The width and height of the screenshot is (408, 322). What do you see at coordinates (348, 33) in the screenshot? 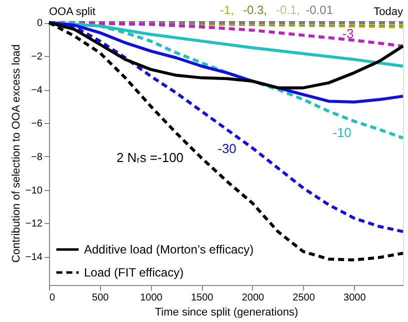
I see `series-label: -3` at bounding box center [348, 33].